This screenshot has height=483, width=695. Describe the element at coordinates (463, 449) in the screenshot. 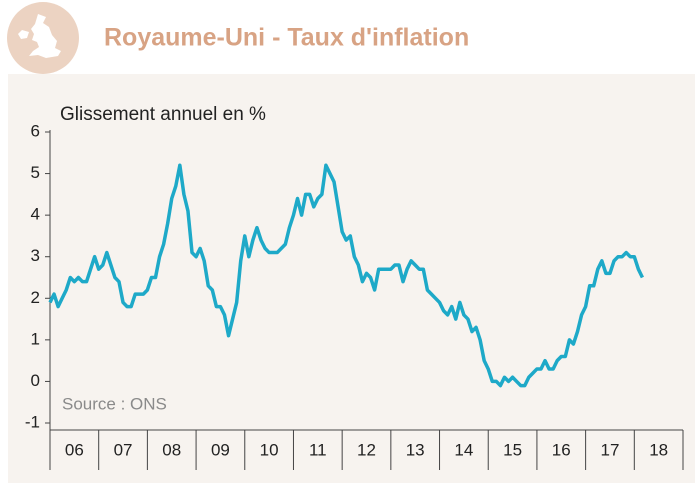

I see `x-tick-label: 14` at that location.